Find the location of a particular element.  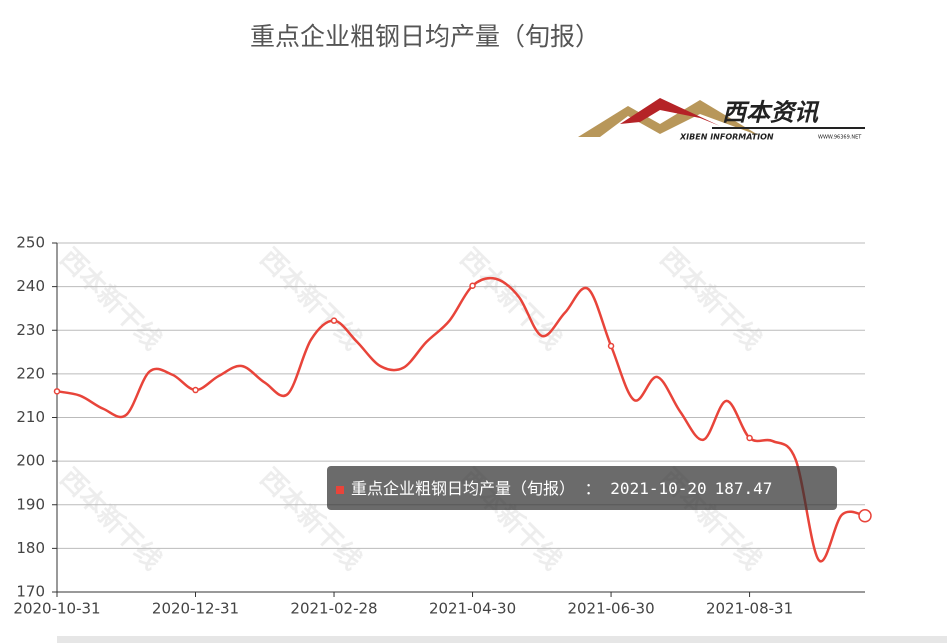

y-tick-label: 250 is located at coordinates (30, 243).